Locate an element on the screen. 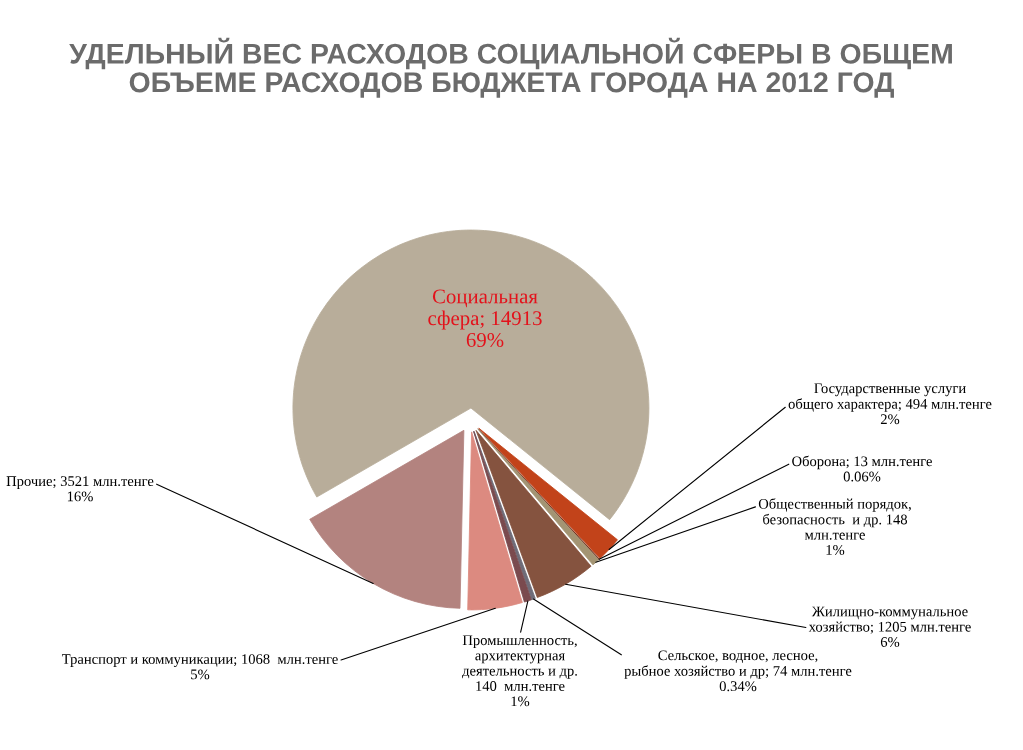 Image resolution: width=1023 pixels, height=750 pixels. data-label: 140 млн.тенге 1% is located at coordinates (520, 694).